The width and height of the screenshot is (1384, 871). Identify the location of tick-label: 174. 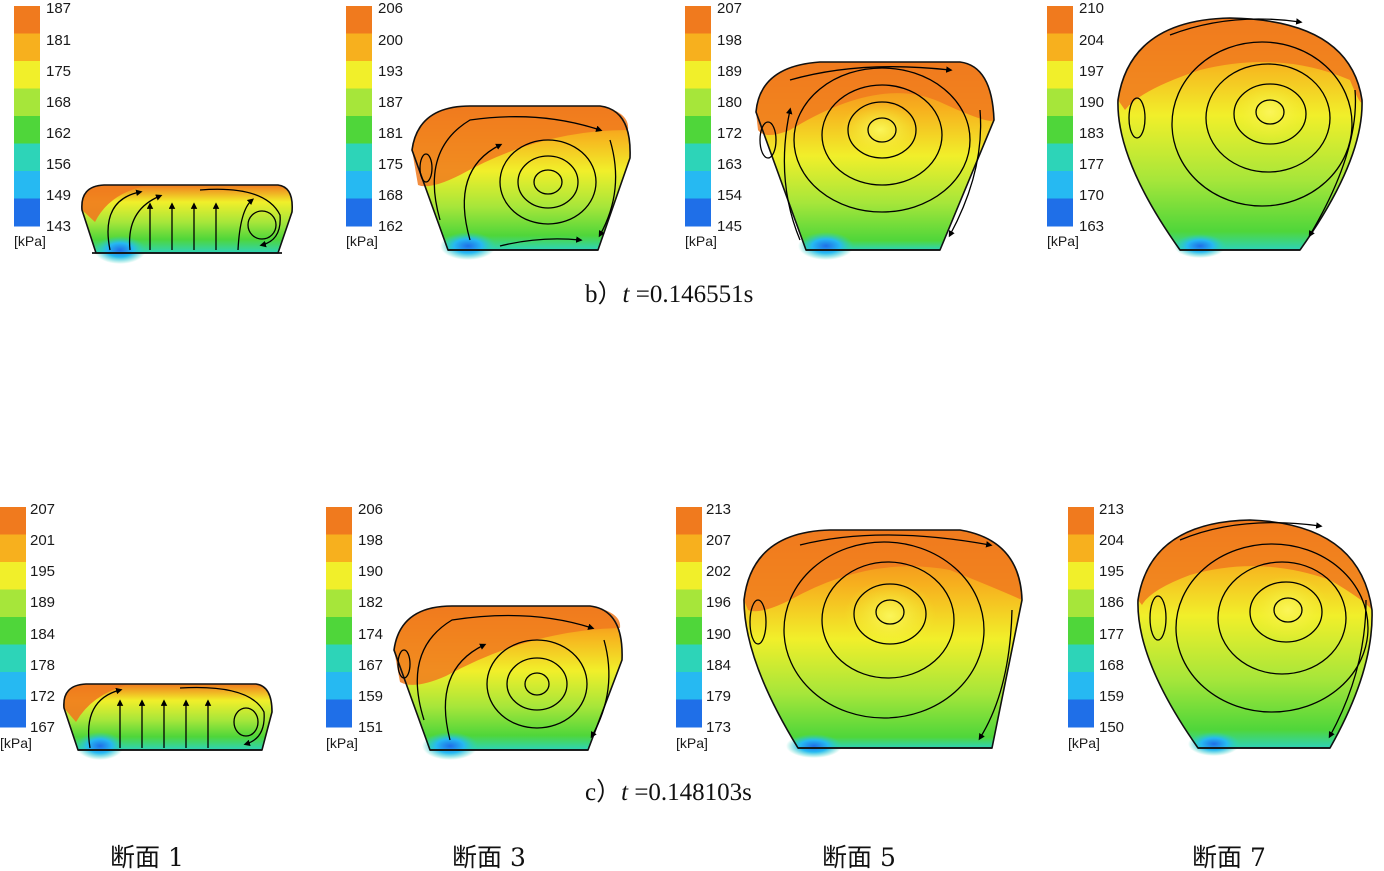
(370, 634).